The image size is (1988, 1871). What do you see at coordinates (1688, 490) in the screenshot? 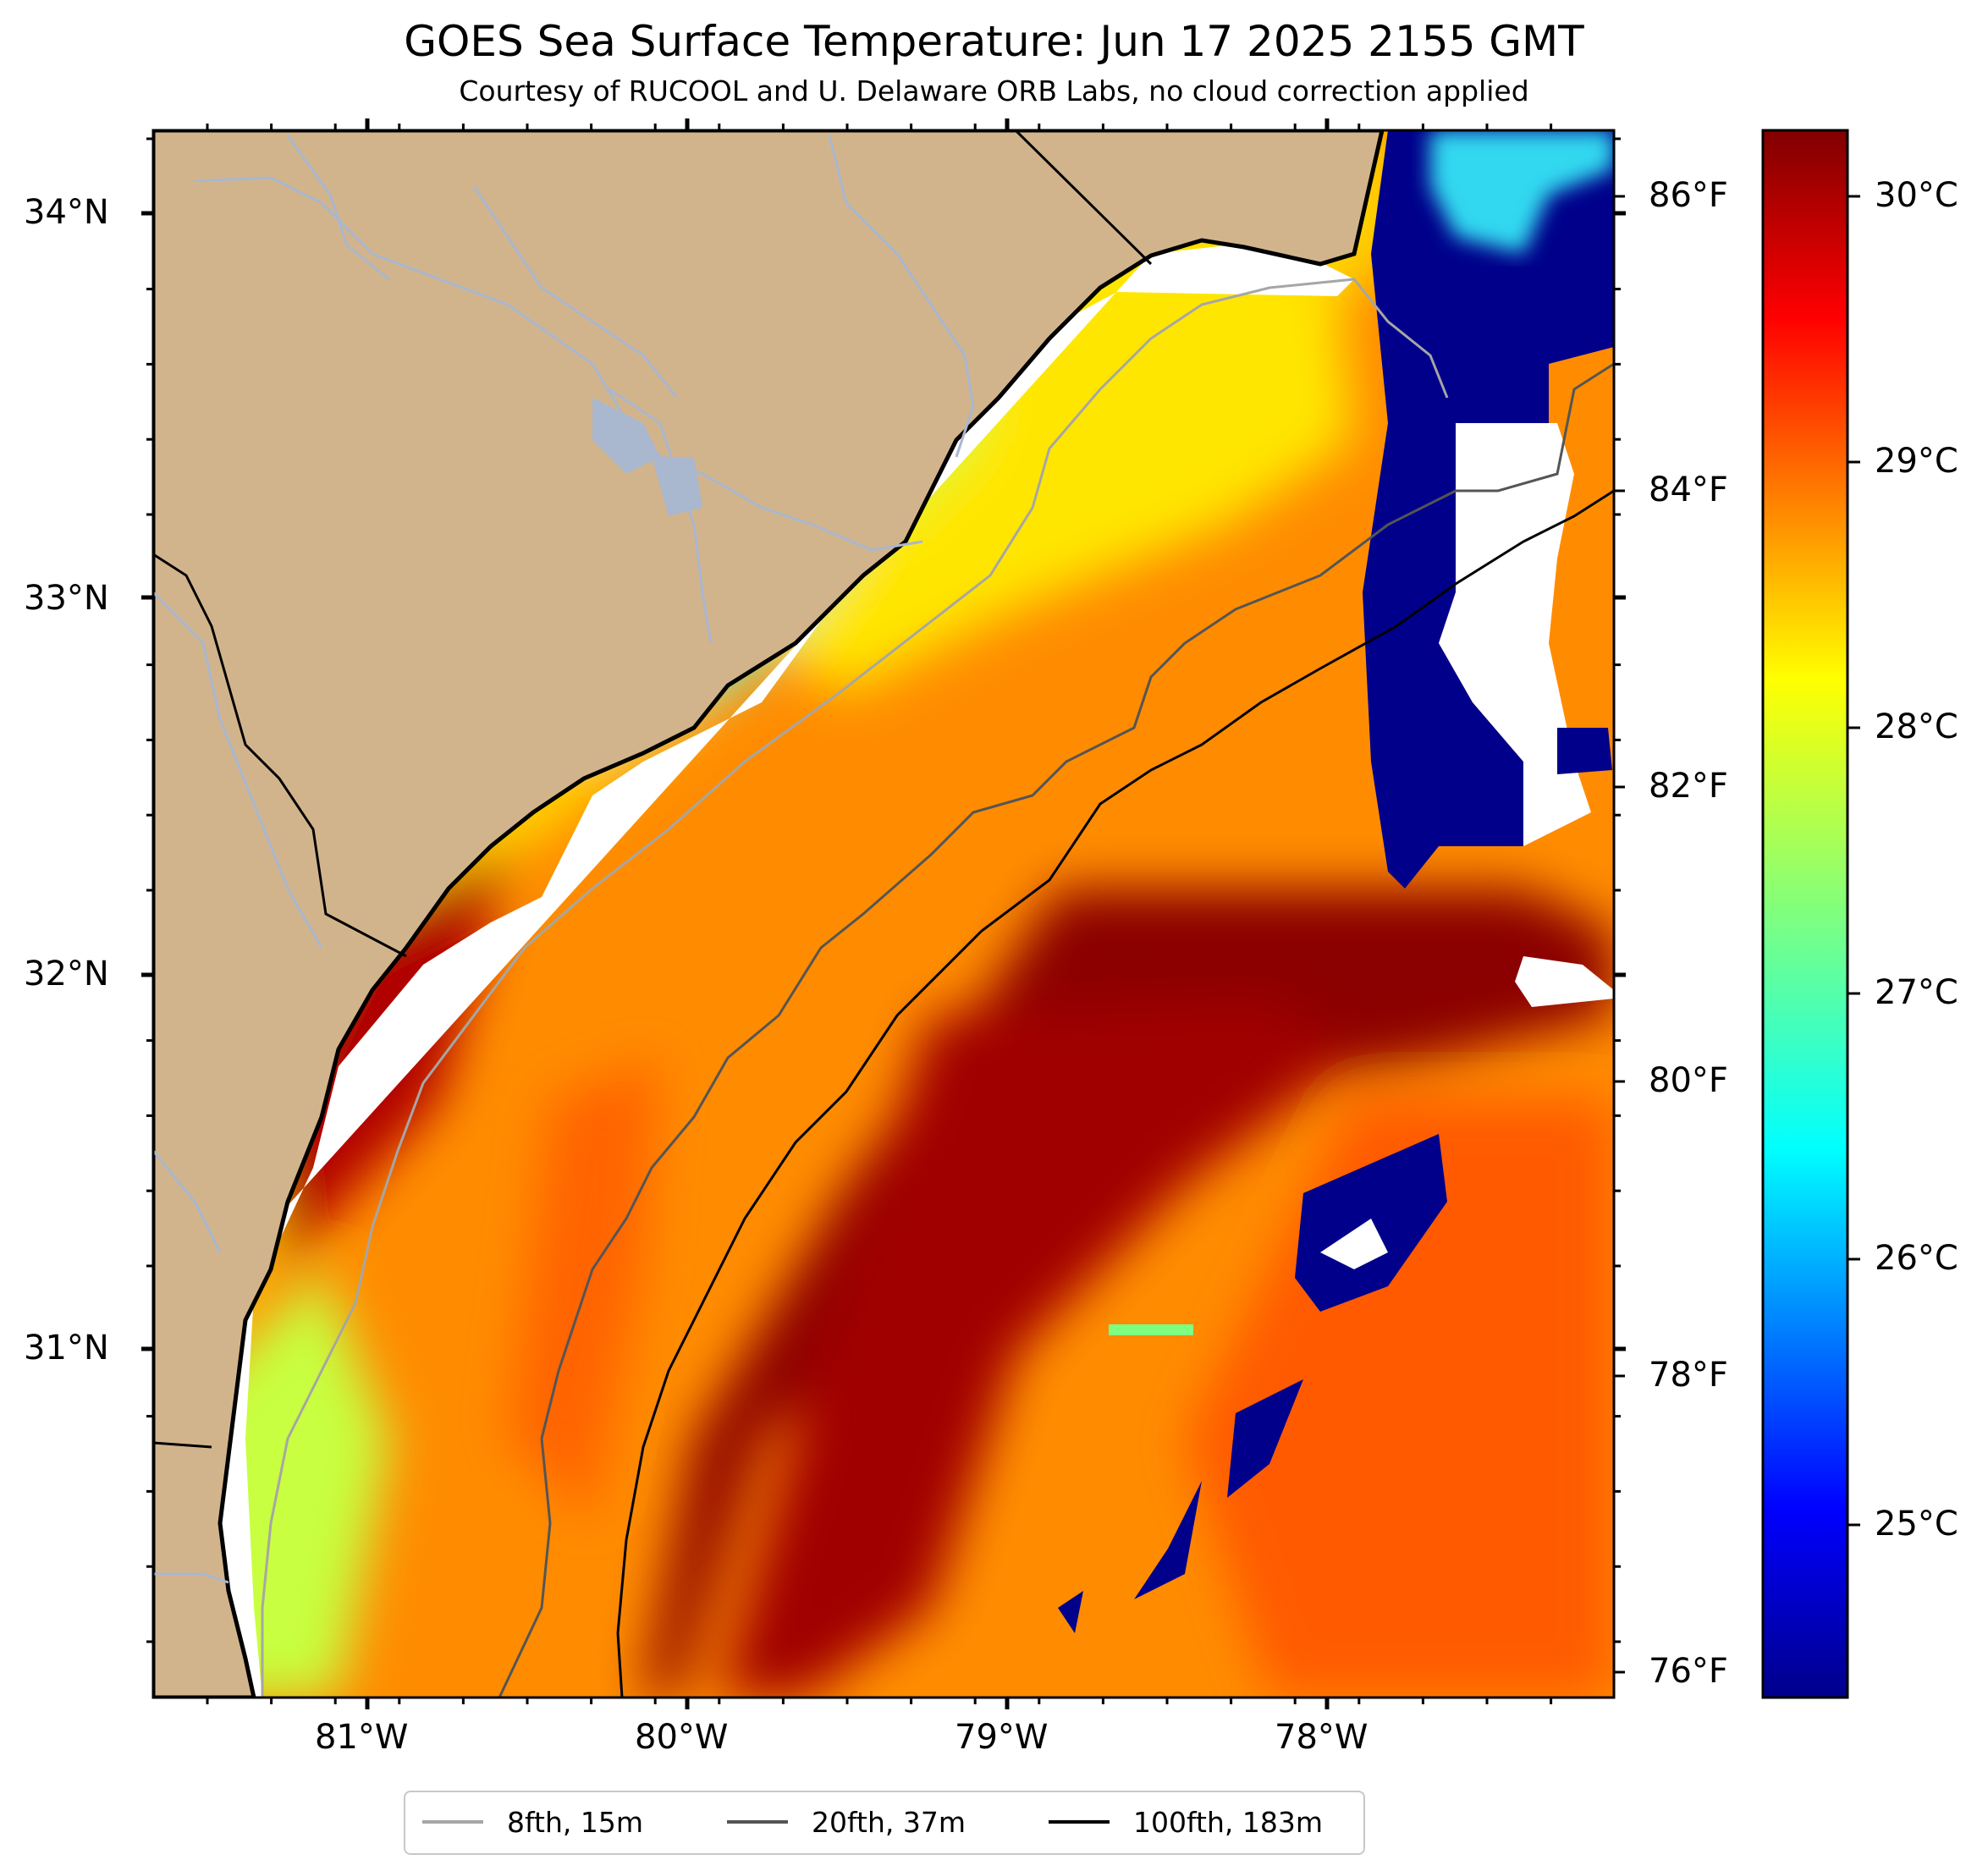
I see `f-label-84: 84°F` at bounding box center [1688, 490].